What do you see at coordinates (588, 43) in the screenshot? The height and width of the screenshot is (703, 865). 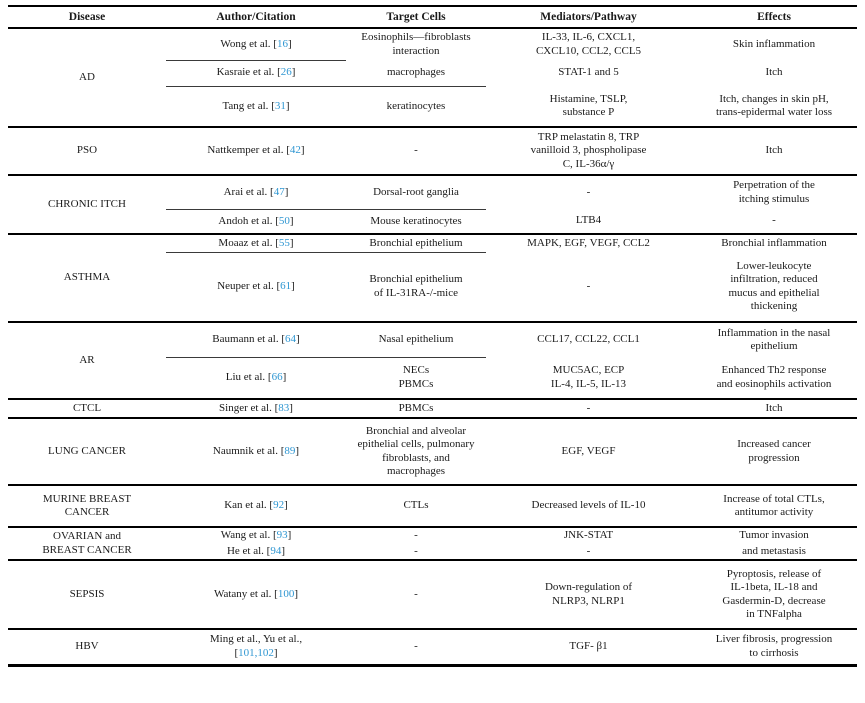 I see `mediators-cell: IL-33, IL-6, CXCL1, CXCL10, CCL2, CCL5` at bounding box center [588, 43].